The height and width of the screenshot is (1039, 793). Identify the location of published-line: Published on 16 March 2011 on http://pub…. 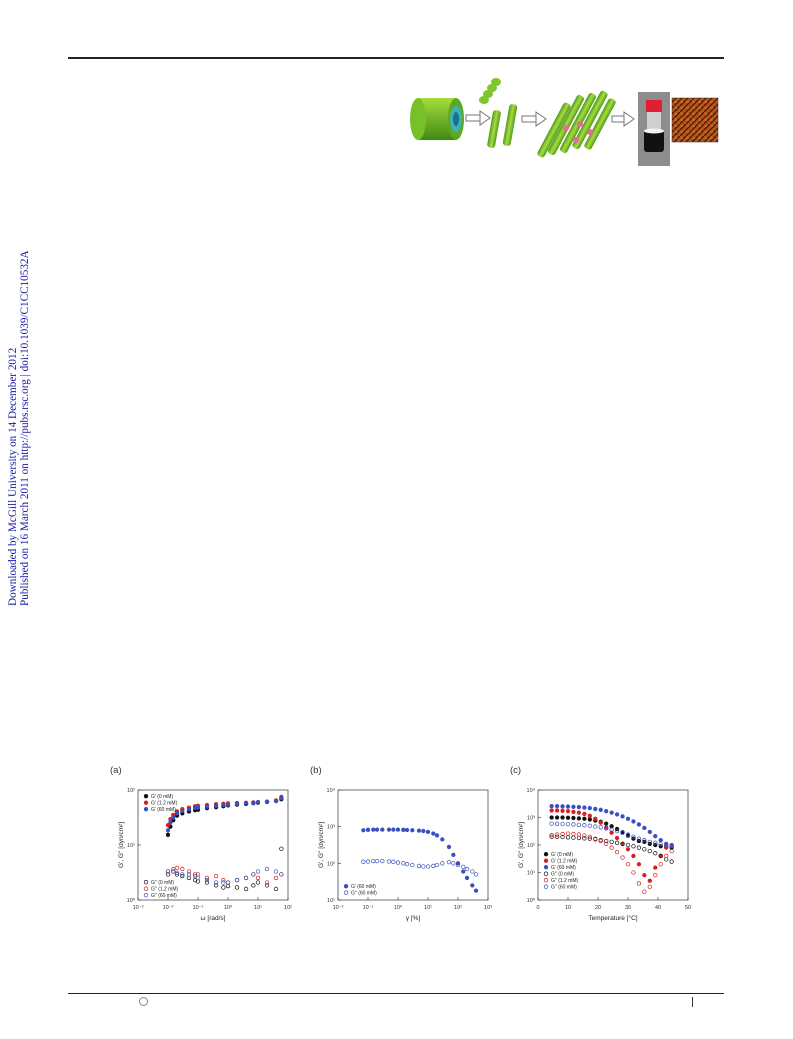
(24, 428).